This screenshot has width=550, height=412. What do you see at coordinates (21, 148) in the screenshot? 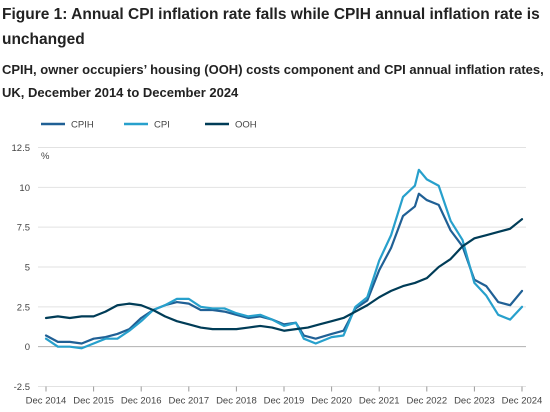
I see `y-tick-label: 12.5` at bounding box center [21, 148].